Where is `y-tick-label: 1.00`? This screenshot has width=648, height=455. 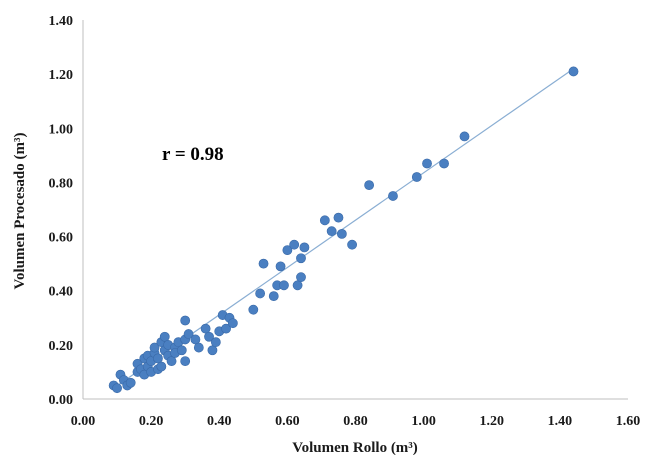
y-tick-label: 1.00 is located at coordinates (61, 129).